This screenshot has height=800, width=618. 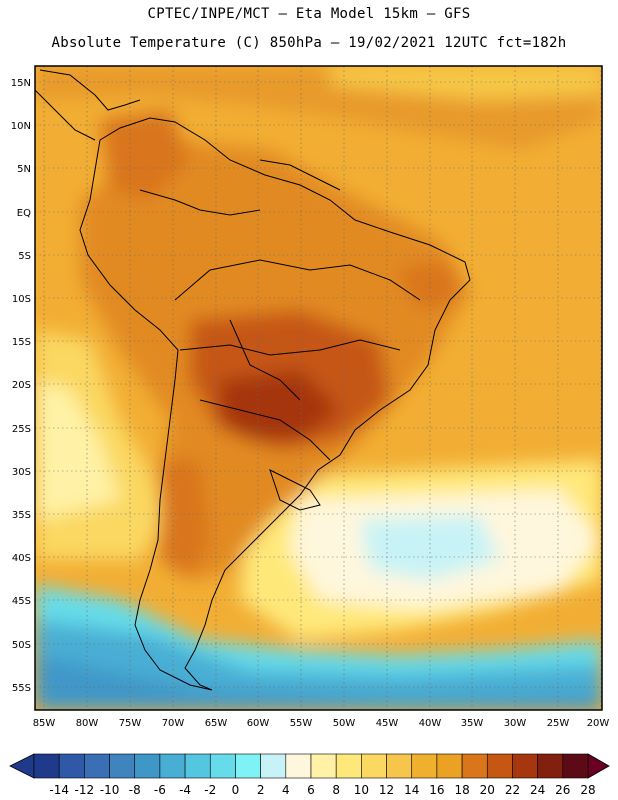 I want to click on lon-label: 60W, so click(x=258, y=723).